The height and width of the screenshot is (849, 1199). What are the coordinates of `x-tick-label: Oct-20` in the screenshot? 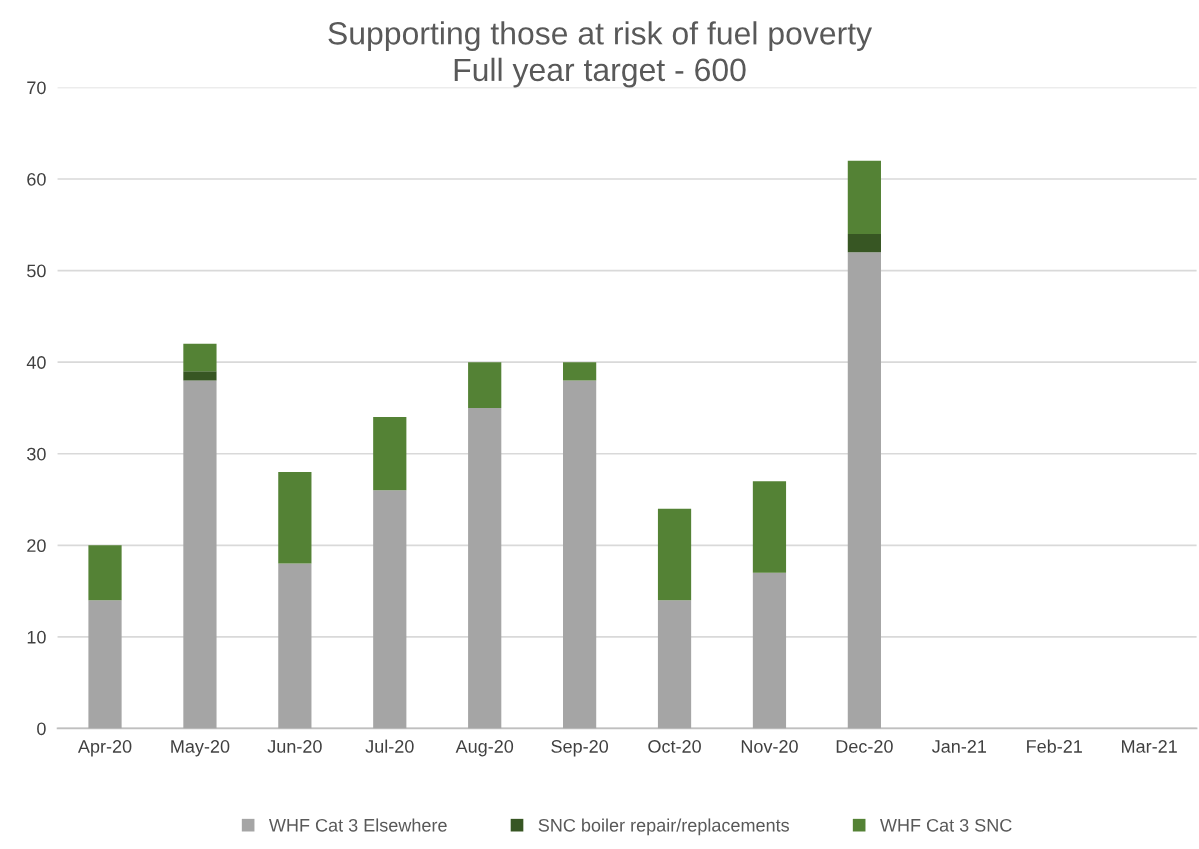 It's located at (674, 746).